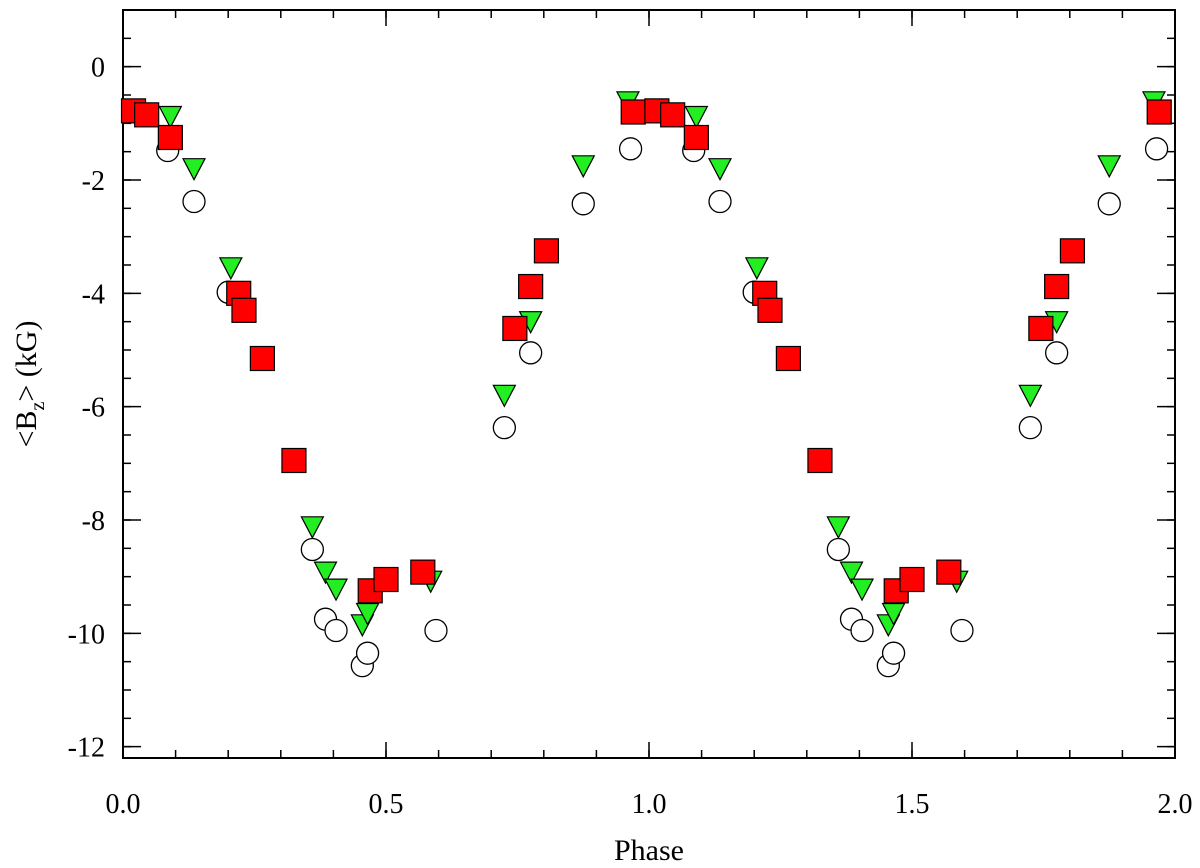 The image size is (1200, 868). I want to click on y-axis-title-suffix: > (kG), so click(26, 361).